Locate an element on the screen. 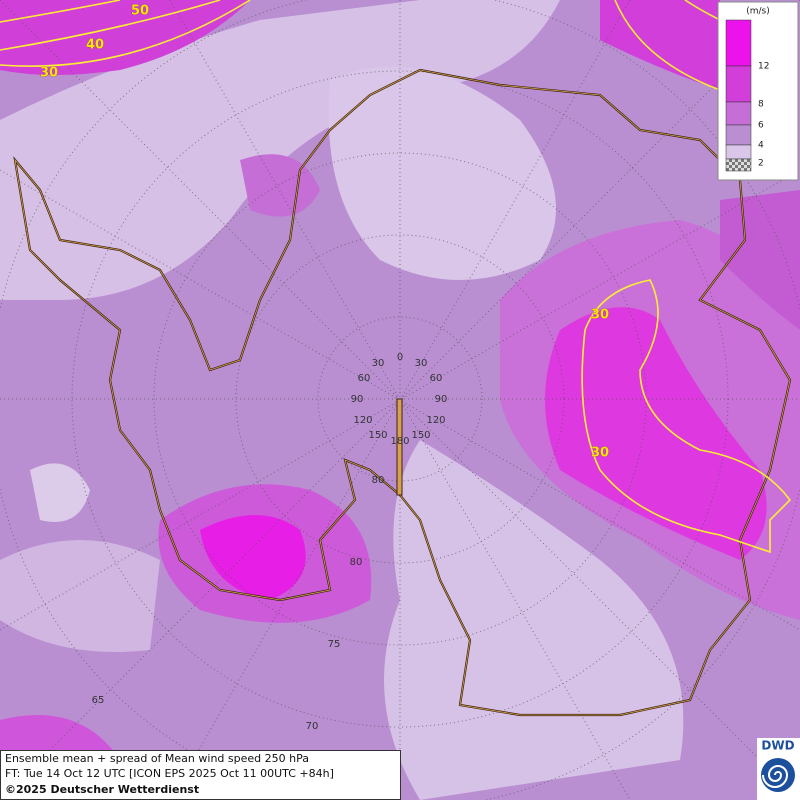 The height and width of the screenshot is (804, 800). latitude-label: 75 is located at coordinates (334, 644).